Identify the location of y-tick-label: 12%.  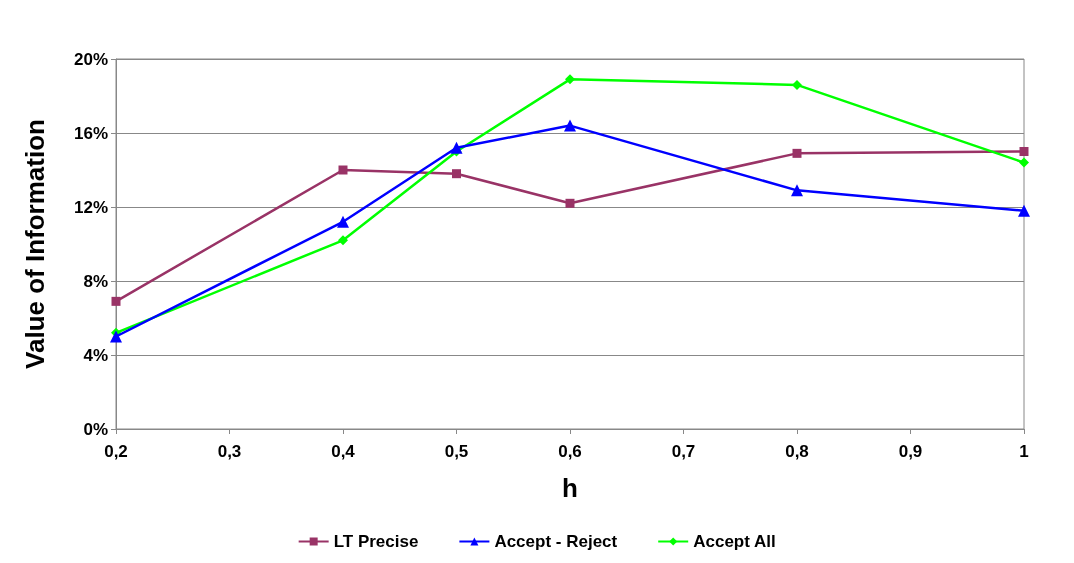
(90, 207).